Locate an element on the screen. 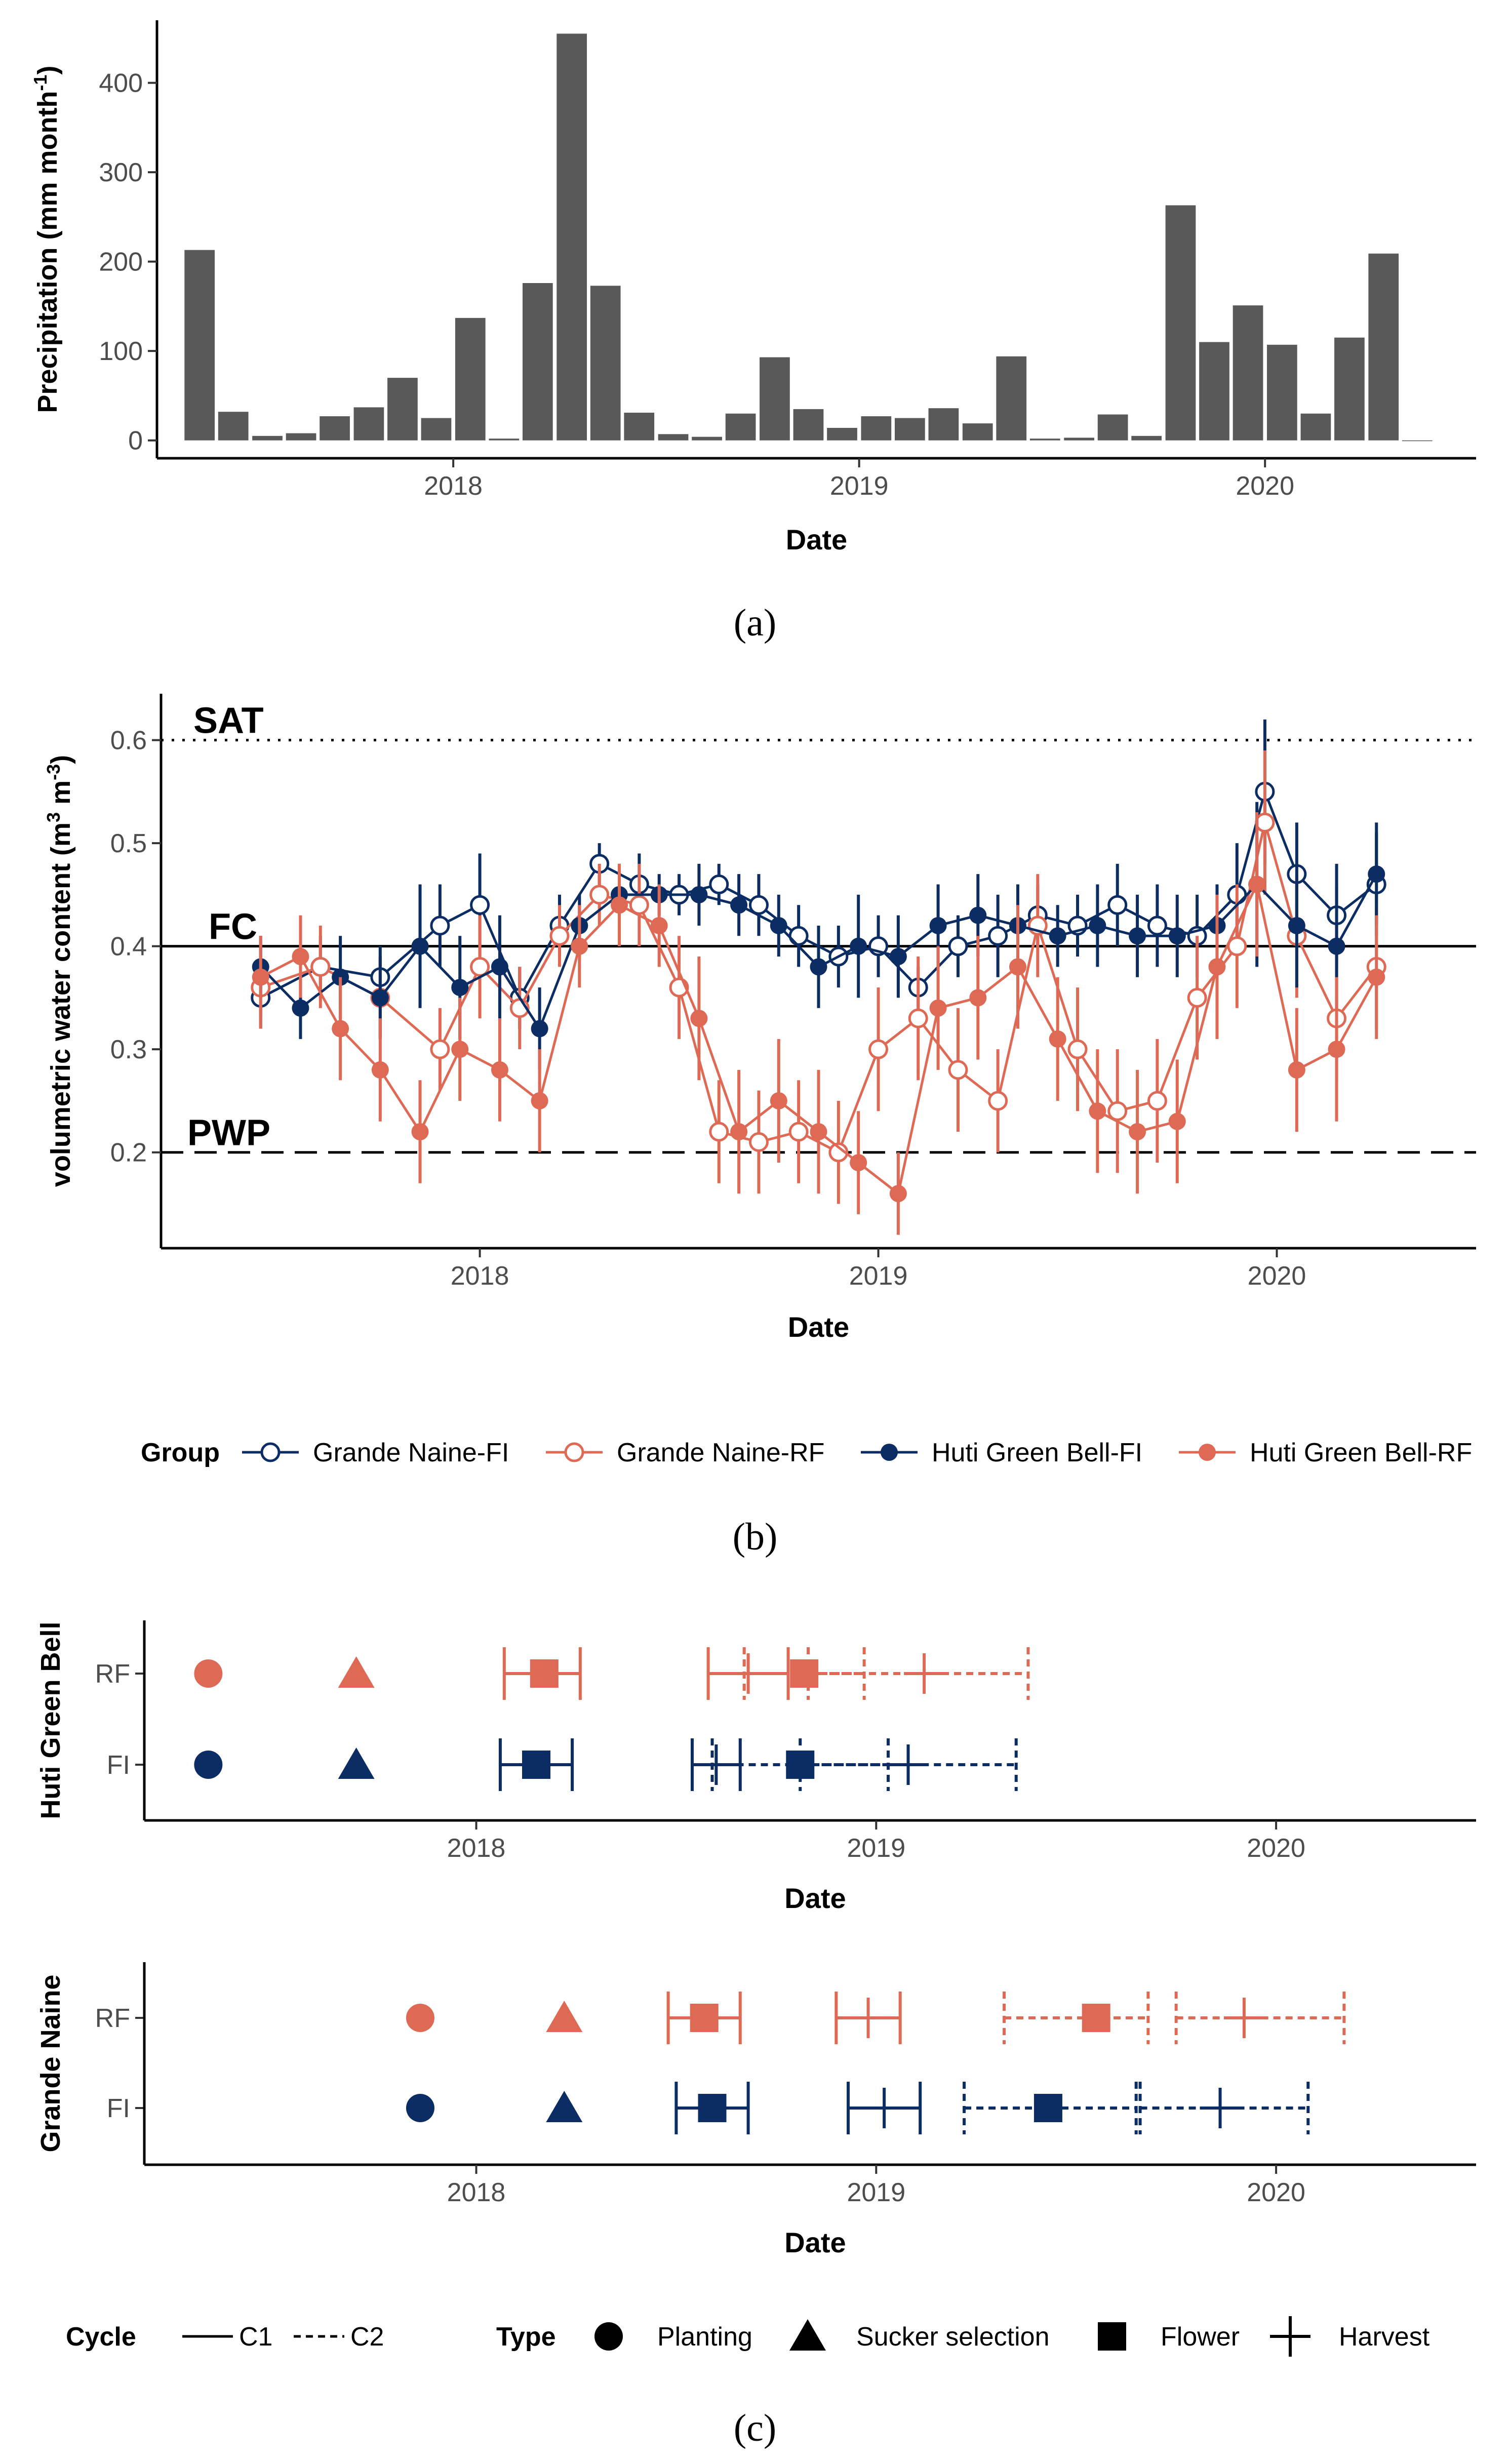  x-axis-title: Date is located at coordinates (818, 1327).